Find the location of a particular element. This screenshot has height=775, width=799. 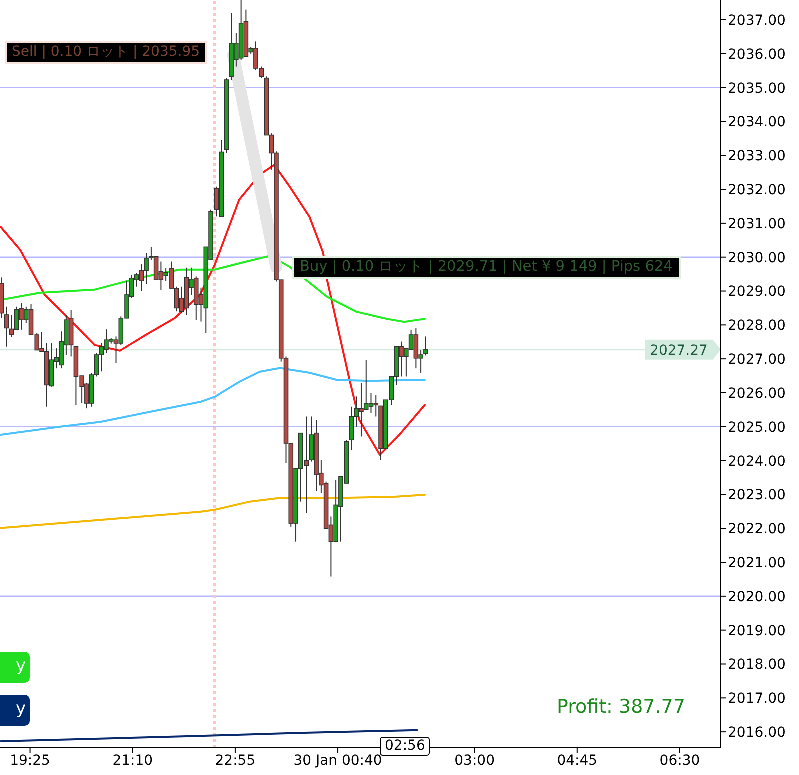

y-tick-label: 2029.00 is located at coordinates (757, 292).